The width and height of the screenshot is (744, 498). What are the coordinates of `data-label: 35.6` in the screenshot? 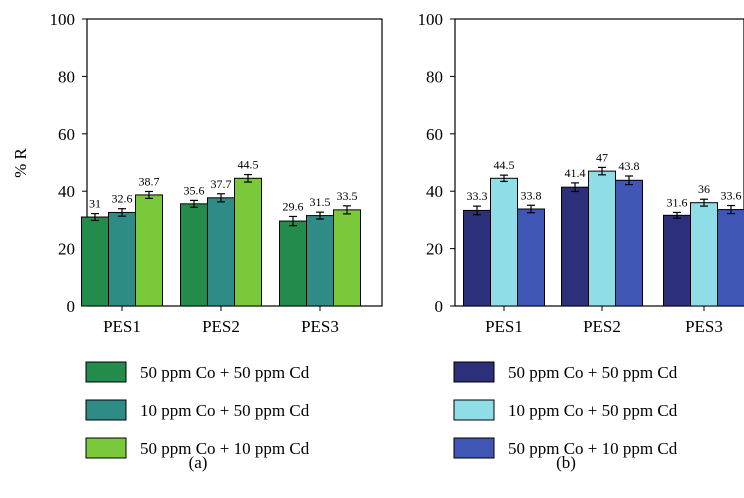 It's located at (194, 190).